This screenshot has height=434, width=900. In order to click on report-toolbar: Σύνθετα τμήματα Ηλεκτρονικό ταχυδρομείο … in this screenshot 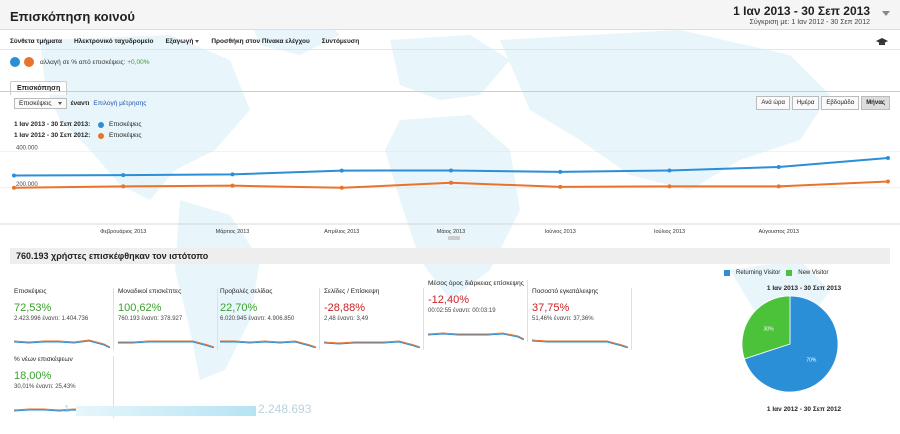, I will do `click(450, 42)`.